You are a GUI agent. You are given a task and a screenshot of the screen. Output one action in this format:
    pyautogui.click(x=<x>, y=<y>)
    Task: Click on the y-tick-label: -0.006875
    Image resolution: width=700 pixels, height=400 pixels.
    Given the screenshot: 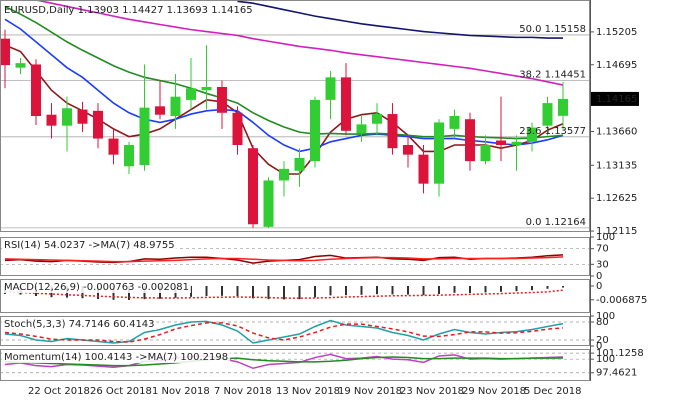 What is the action you would take?
    pyautogui.click(x=621, y=300)
    